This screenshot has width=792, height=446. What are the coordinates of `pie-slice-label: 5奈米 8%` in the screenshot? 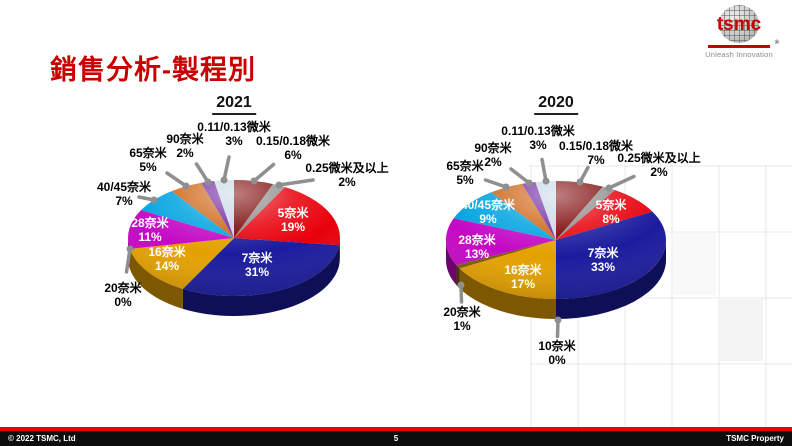 It's located at (611, 212).